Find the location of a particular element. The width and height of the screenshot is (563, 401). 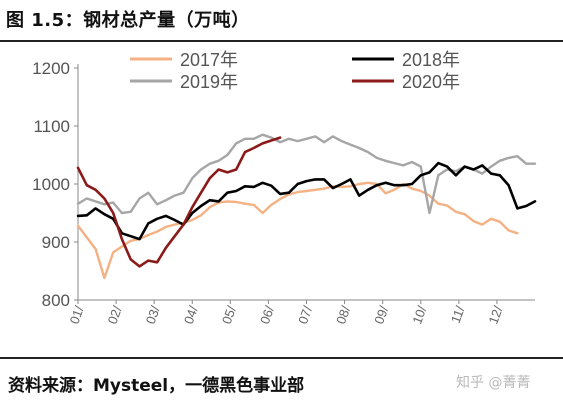

y-tick-label: 1000 is located at coordinates (51, 184).